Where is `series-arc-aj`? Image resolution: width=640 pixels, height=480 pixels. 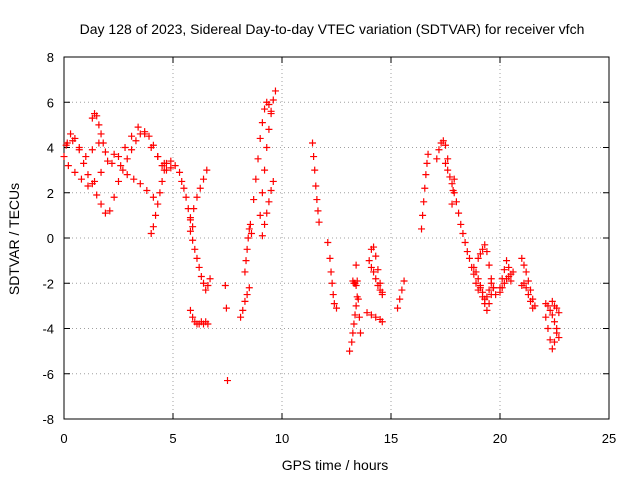
series-arc-aj is located at coordinates (527, 295).